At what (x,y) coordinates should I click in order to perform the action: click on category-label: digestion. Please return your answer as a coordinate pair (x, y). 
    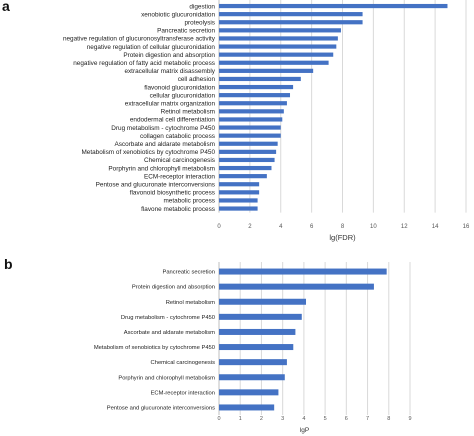
    Looking at the image, I should click on (202, 6).